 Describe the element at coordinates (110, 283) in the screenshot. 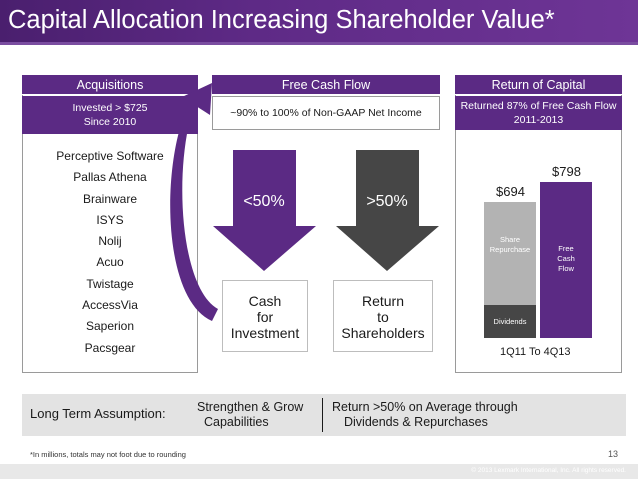

I see `list-item: Twistage` at that location.